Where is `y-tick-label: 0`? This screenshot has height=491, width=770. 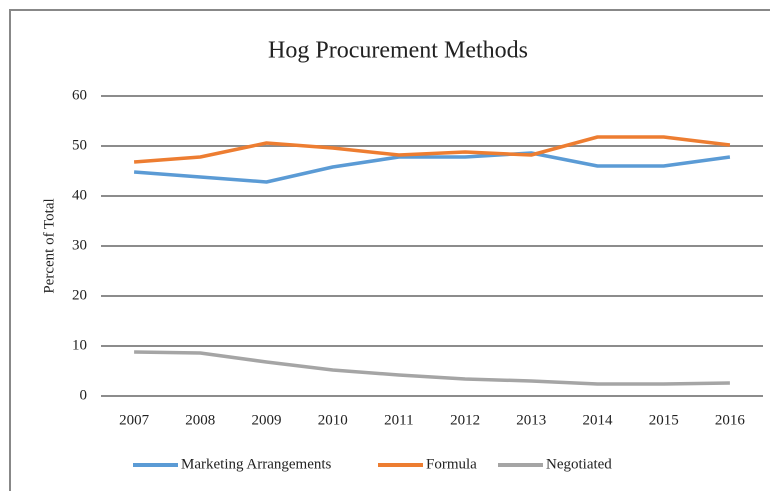
y-tick-label: 0 is located at coordinates (84, 395).